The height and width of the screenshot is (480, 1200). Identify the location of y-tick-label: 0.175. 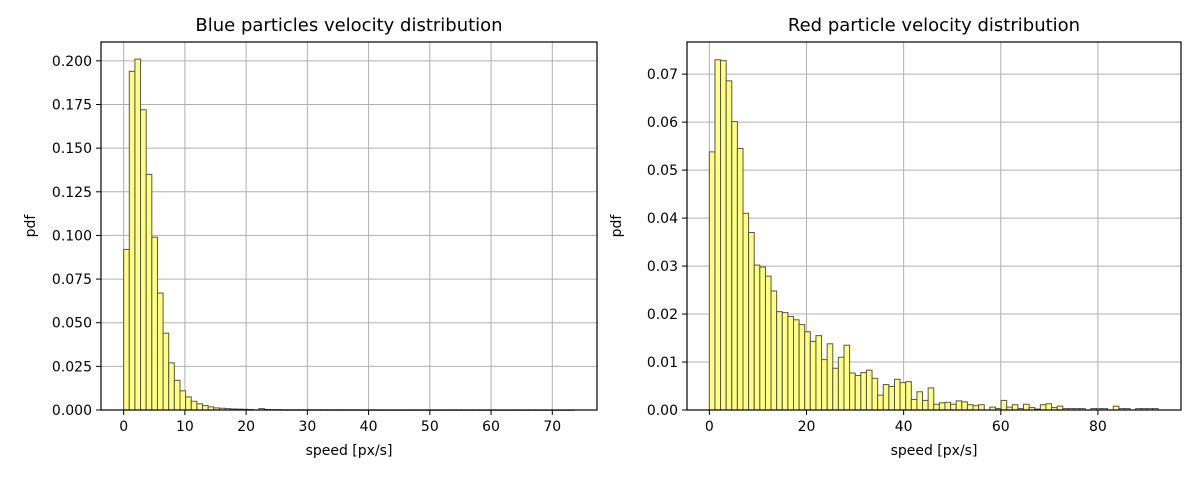
(72, 105).